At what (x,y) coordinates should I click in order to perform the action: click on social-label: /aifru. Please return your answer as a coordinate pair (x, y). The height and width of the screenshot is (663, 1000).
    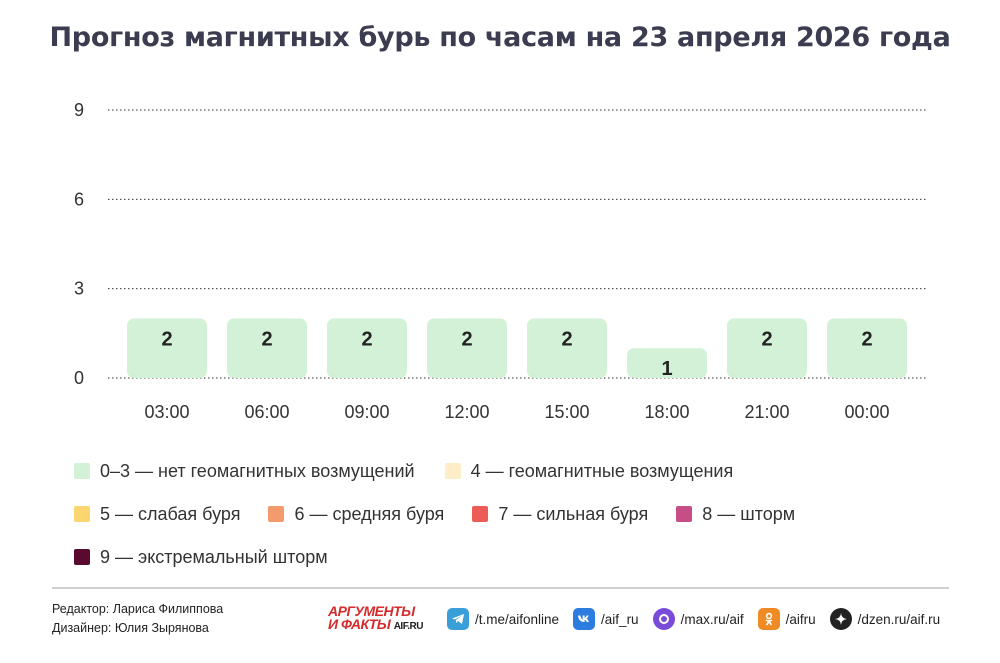
    Looking at the image, I should click on (800, 619).